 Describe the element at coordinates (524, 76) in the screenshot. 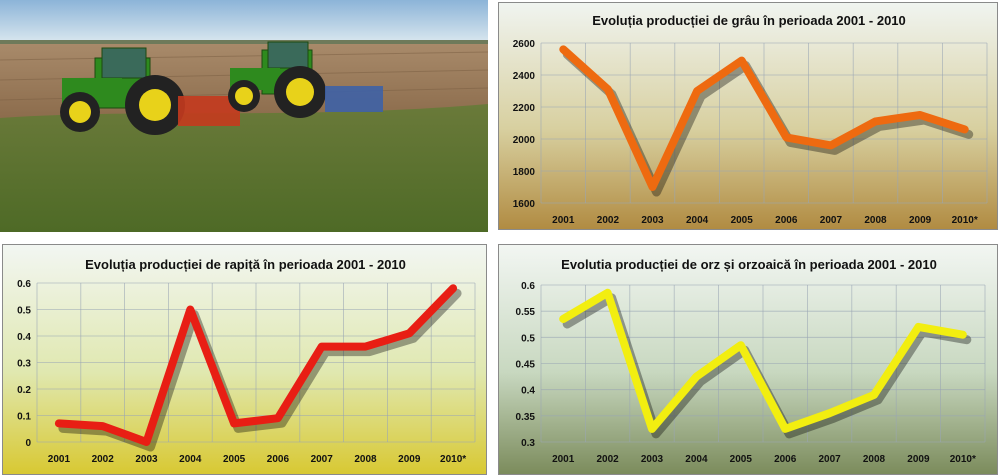

I see `y-tick-label: 2400` at that location.